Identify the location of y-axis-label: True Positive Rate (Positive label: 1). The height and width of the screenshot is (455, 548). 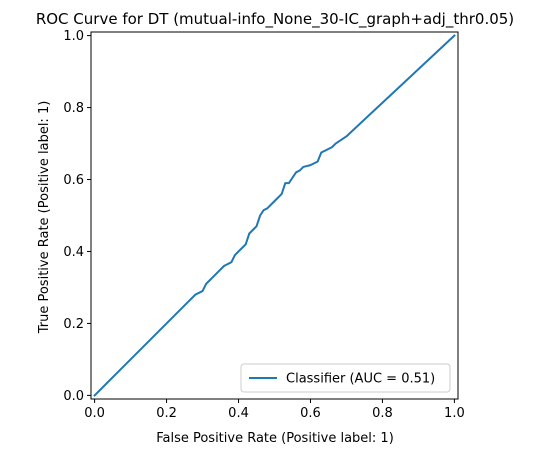
(44, 218).